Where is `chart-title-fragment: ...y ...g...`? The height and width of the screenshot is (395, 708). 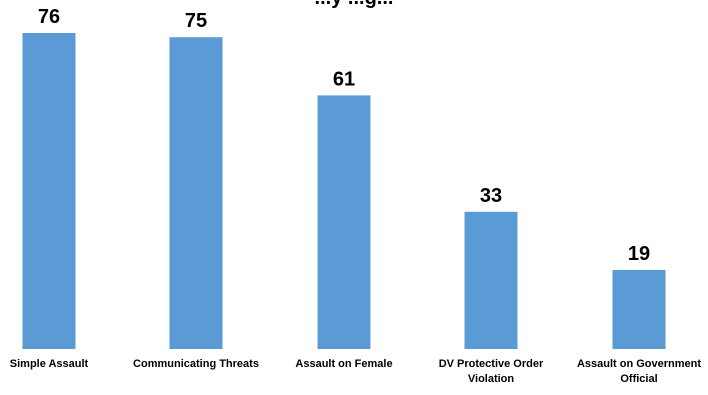
chart-title-fragment: ...y ...g... is located at coordinates (354, 4).